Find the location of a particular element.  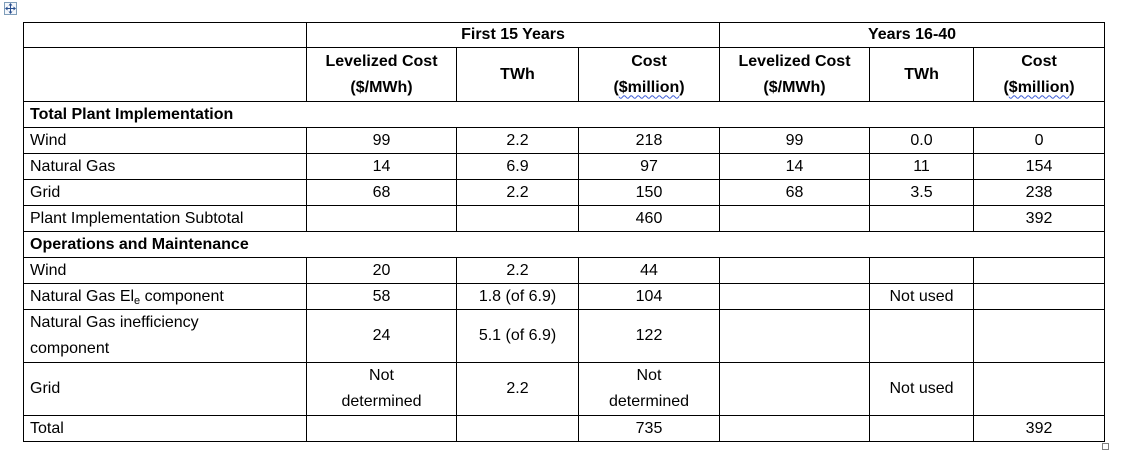

table-row-total: Total 735 392 is located at coordinates (564, 428).